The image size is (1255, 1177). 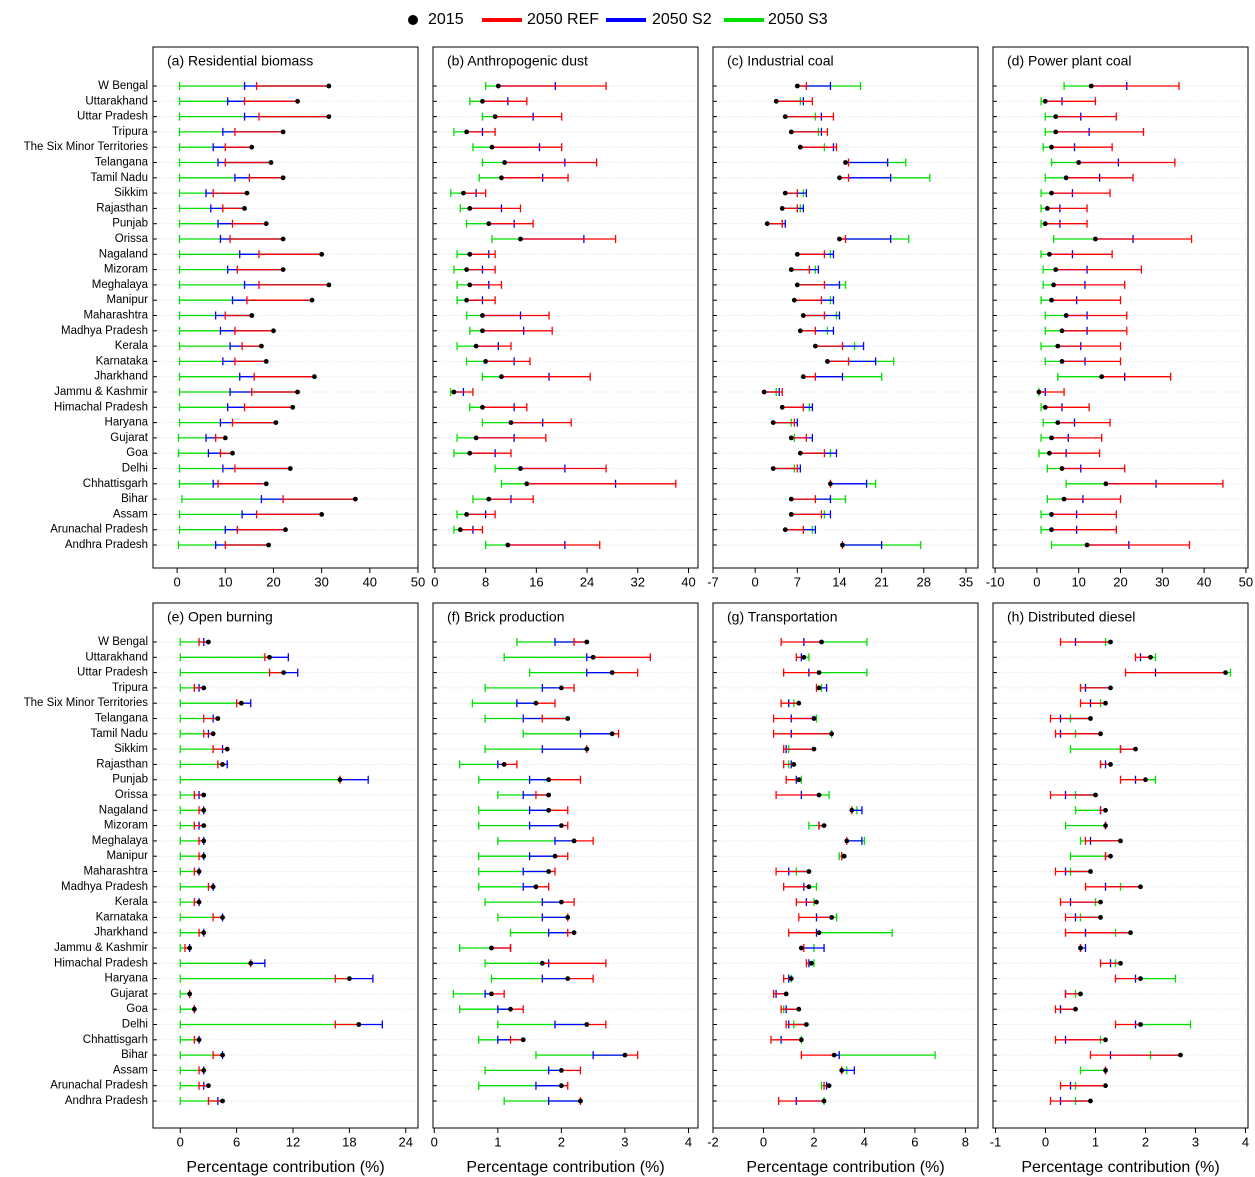 What do you see at coordinates (127, 979) in the screenshot?
I see `category-label: Haryana` at bounding box center [127, 979].